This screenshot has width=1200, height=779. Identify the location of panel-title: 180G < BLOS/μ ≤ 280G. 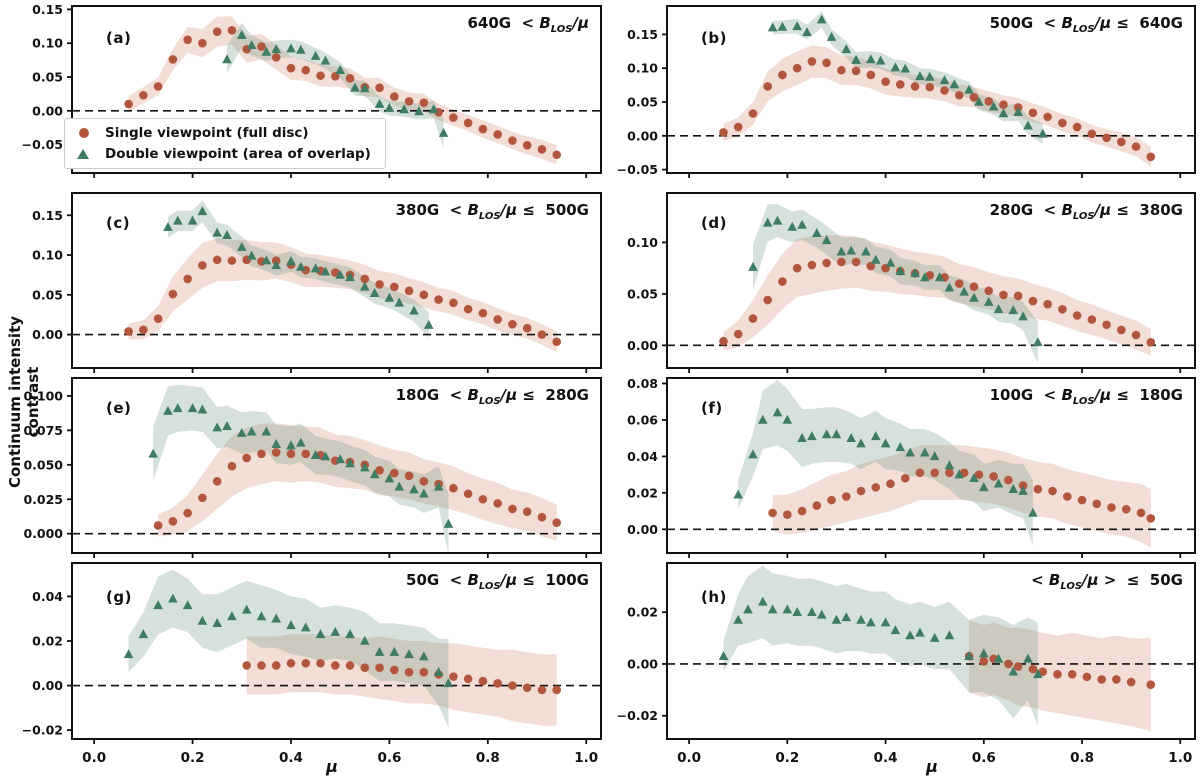
(492, 396).